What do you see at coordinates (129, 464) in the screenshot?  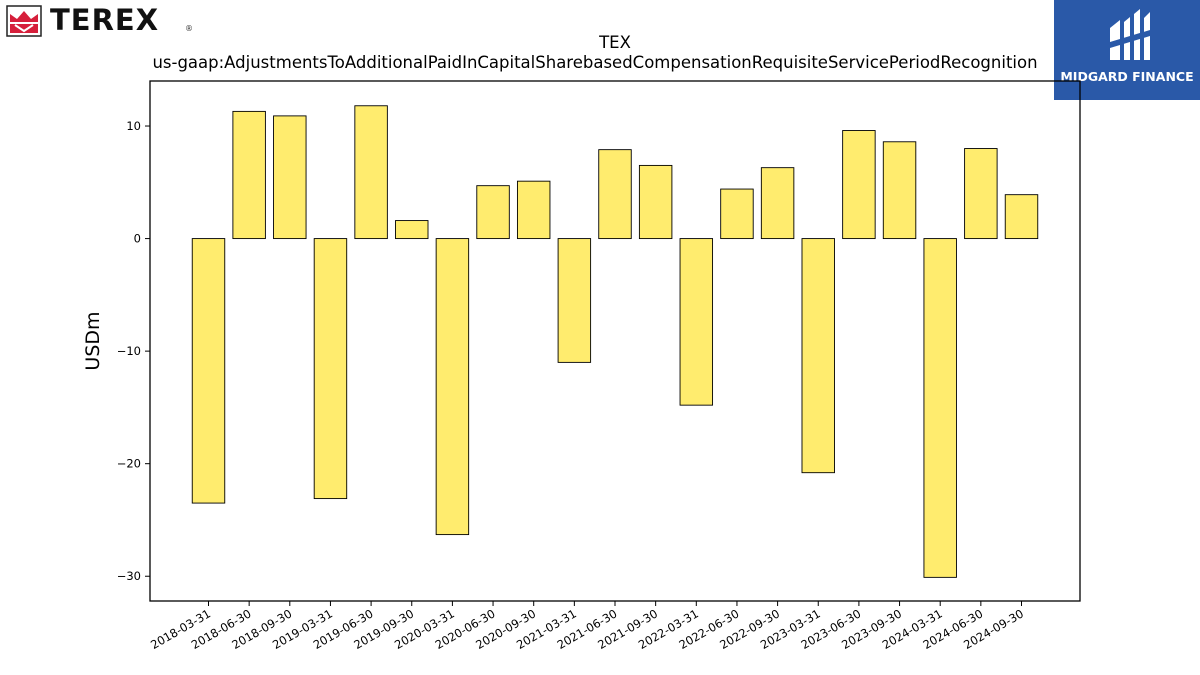 I see `y-tick-label: −20` at bounding box center [129, 464].